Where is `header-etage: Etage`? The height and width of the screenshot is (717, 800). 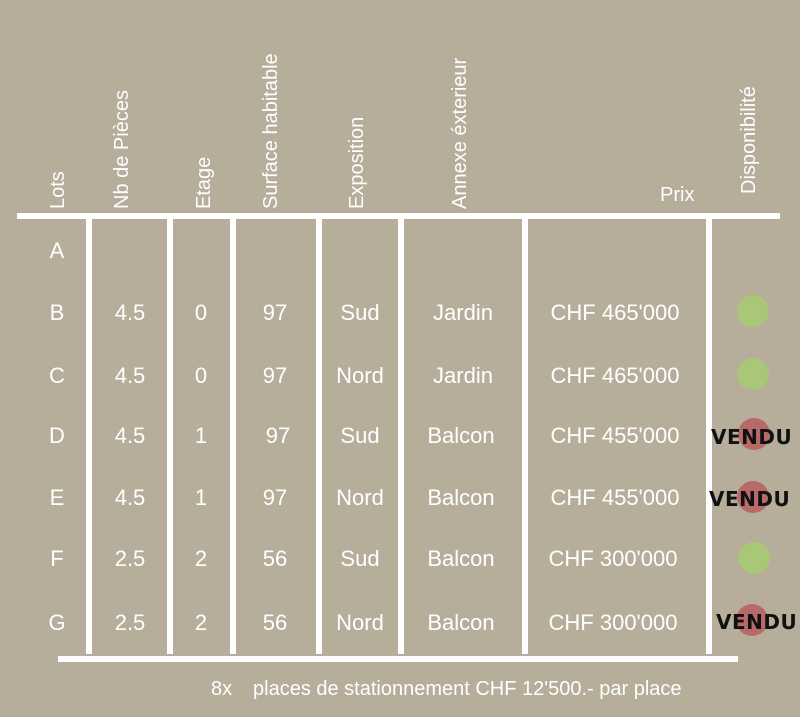
header-etage: Etage is located at coordinates (204, 182).